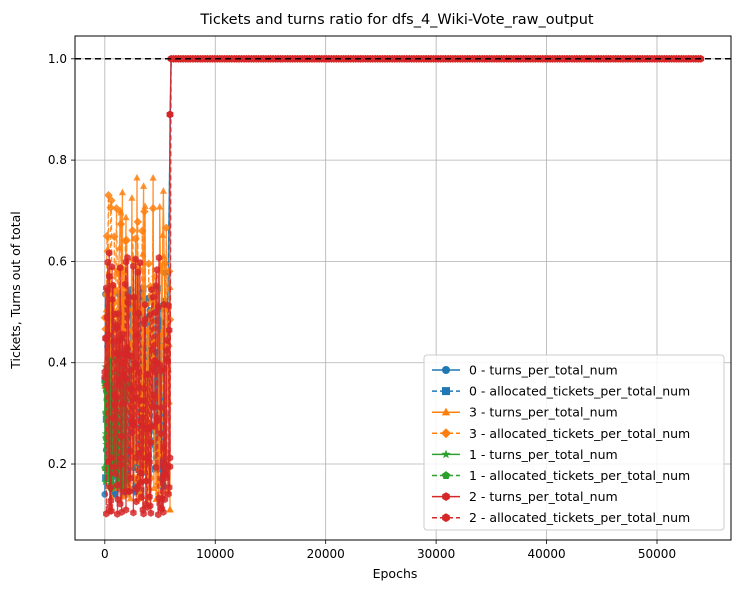 The height and width of the screenshot is (590, 740). I want to click on legend-label: 3 - allocated_tickets_per_total_num, so click(579, 433).